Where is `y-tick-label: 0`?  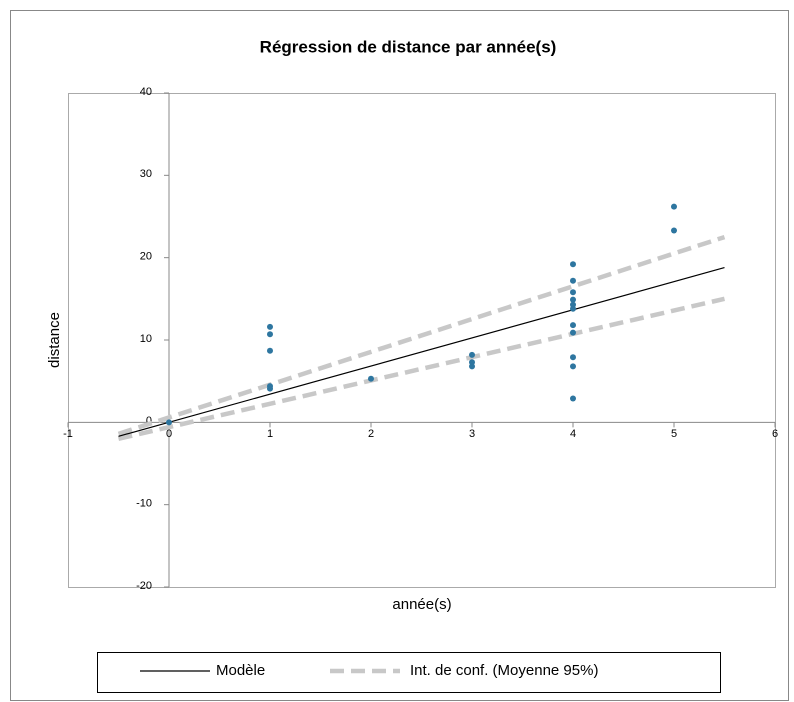 y-tick-label: 0 is located at coordinates (149, 421).